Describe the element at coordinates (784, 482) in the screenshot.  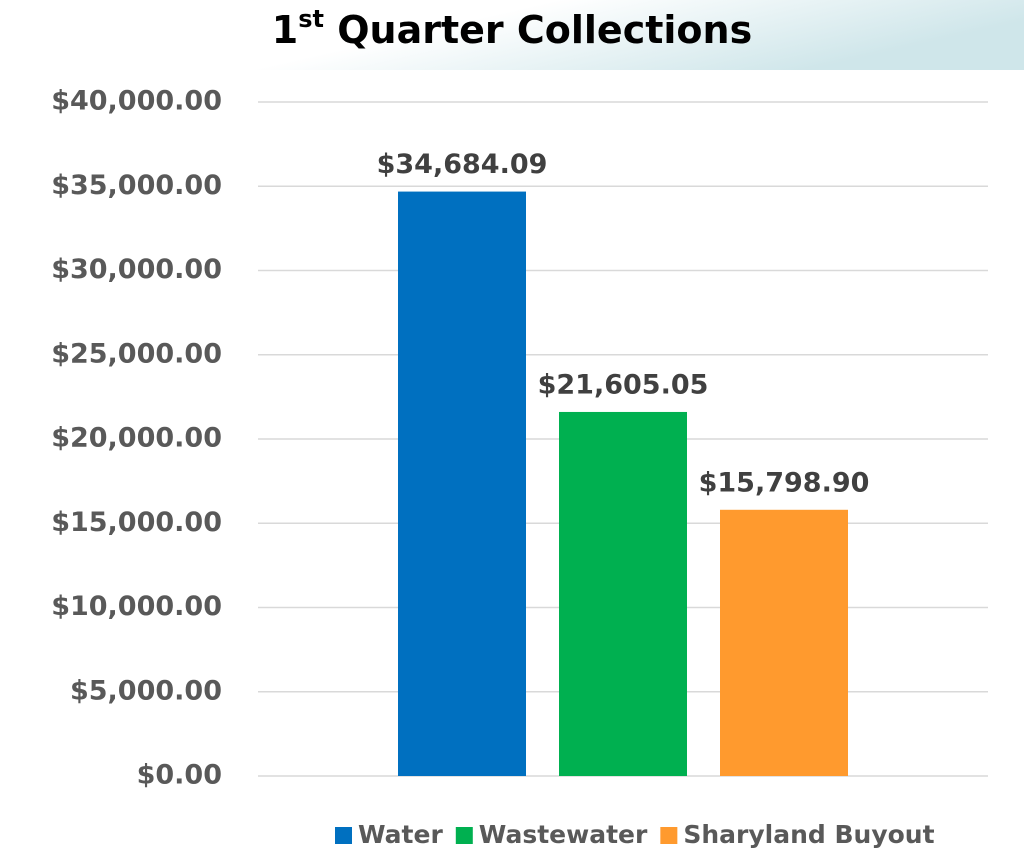
I see `data-label: $15,798.90` at that location.